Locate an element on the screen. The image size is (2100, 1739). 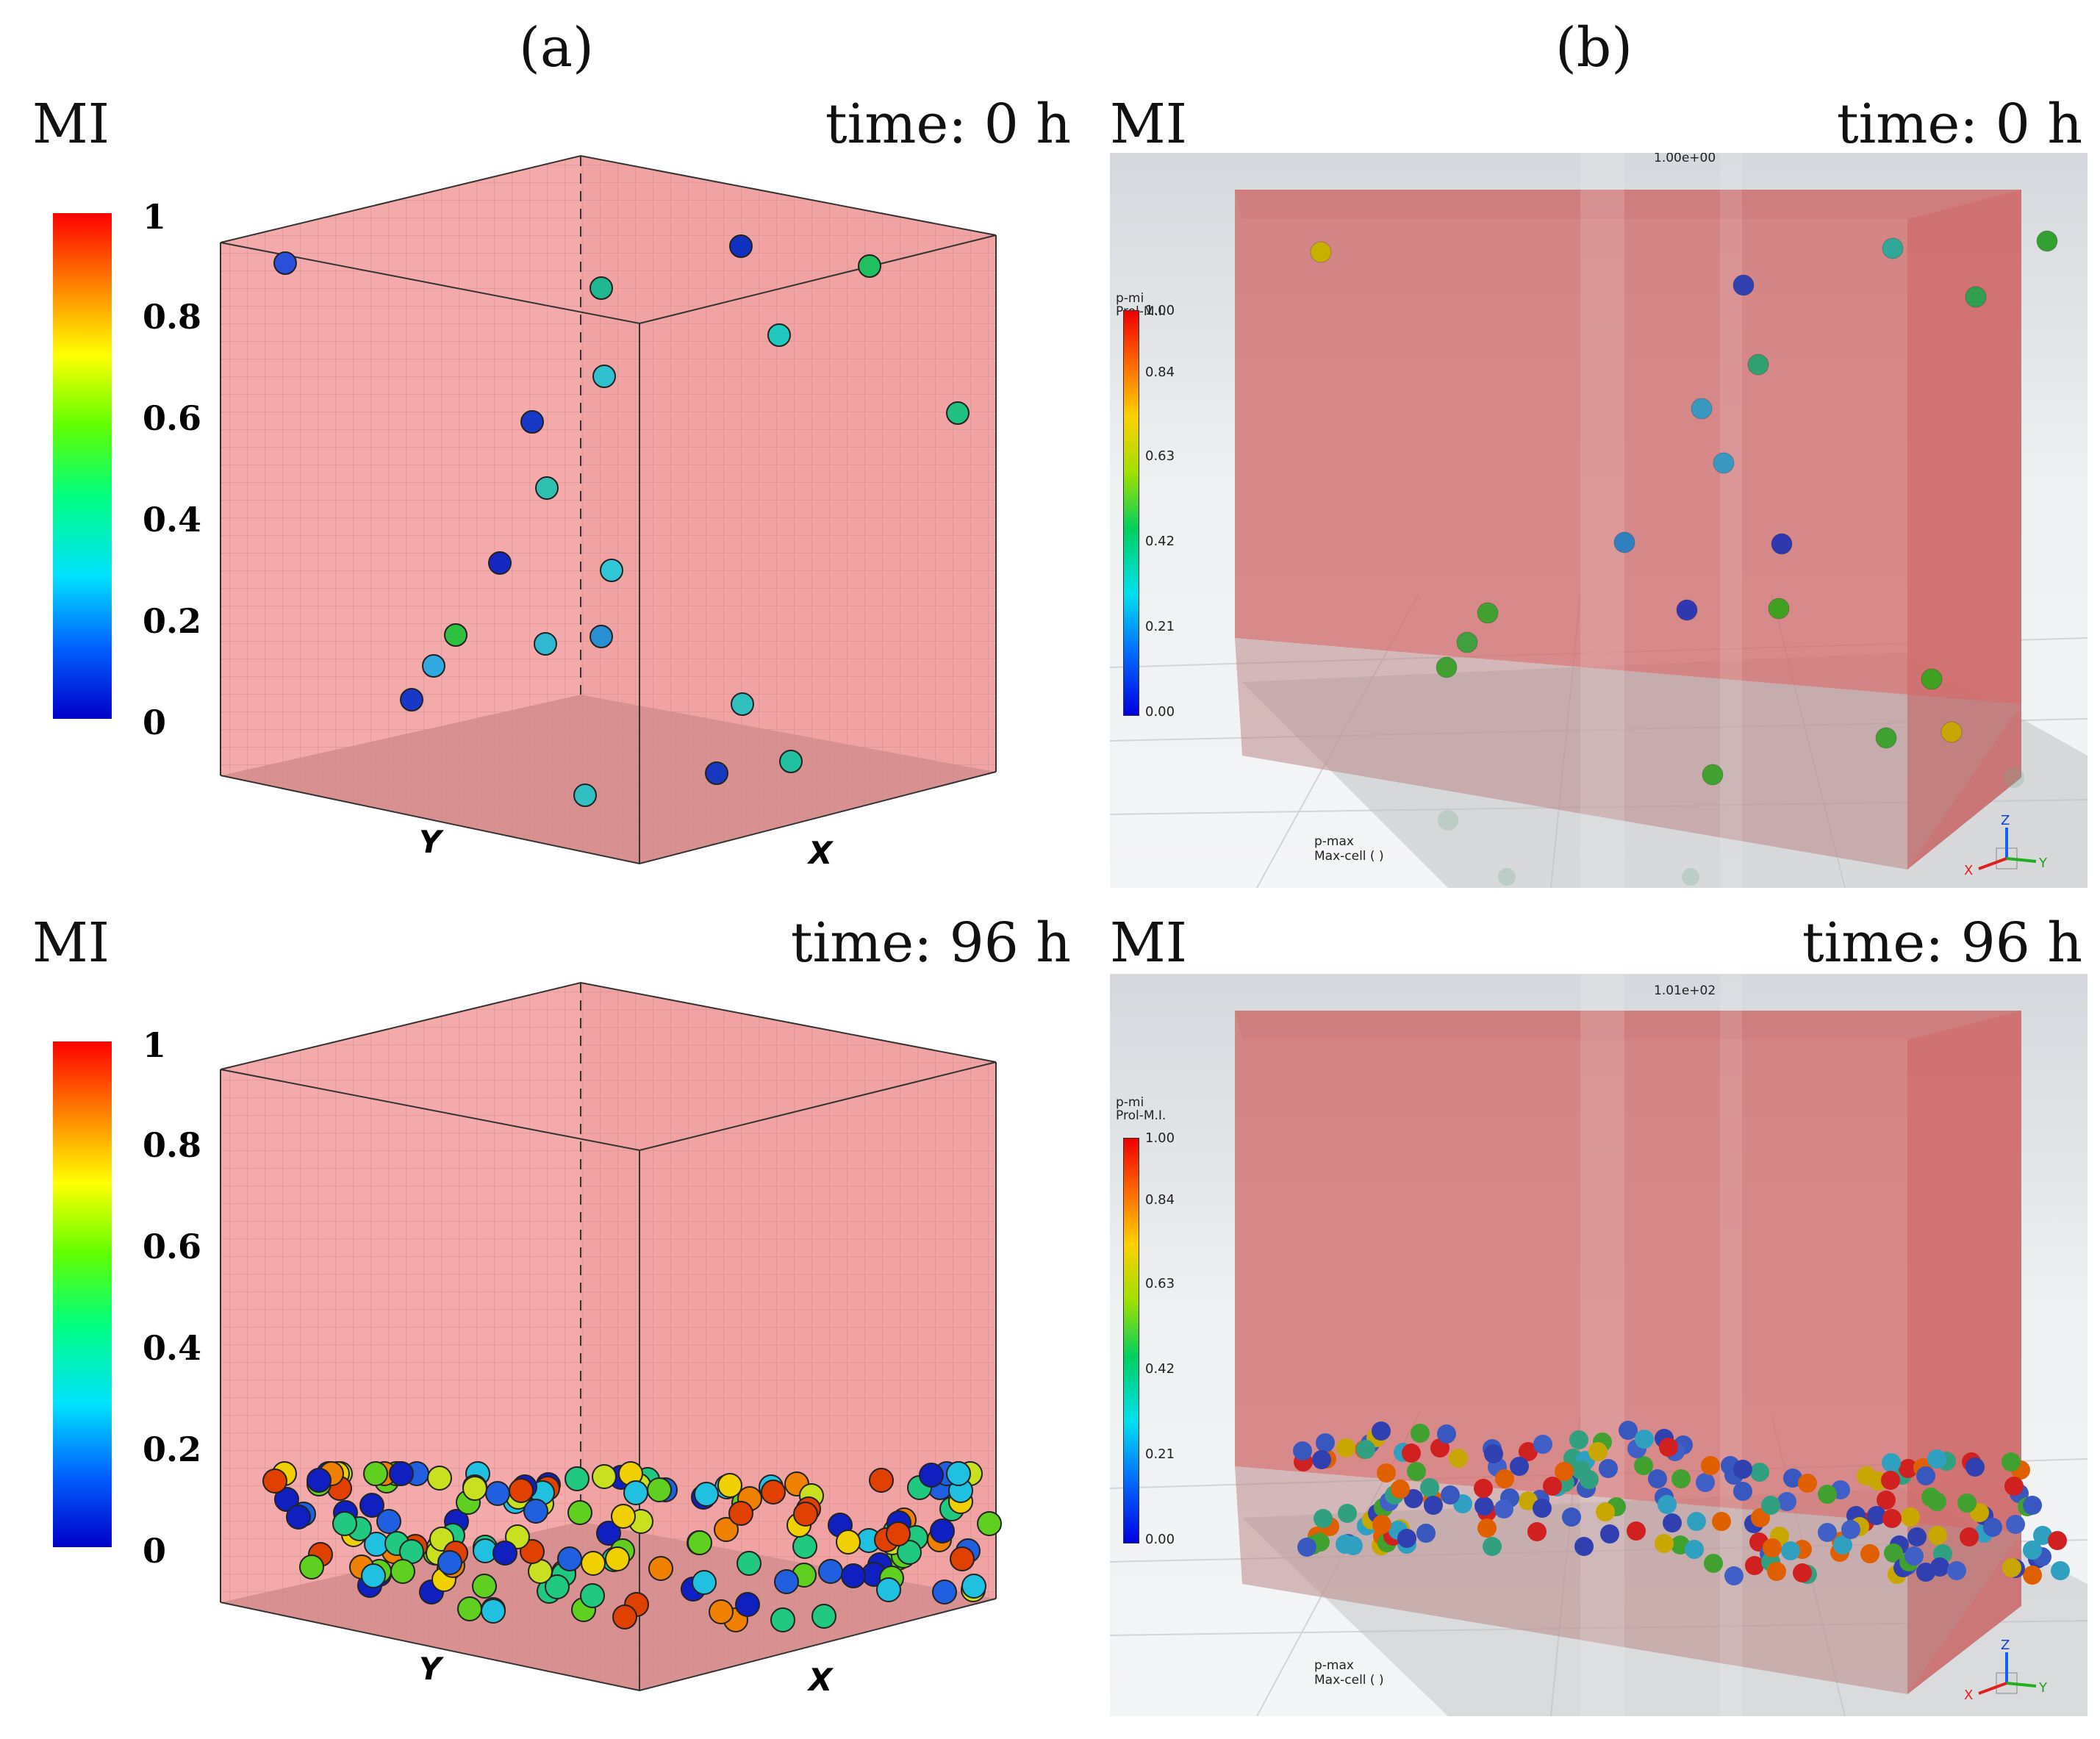
colorbar-tick: 0.63 is located at coordinates (1160, 456).